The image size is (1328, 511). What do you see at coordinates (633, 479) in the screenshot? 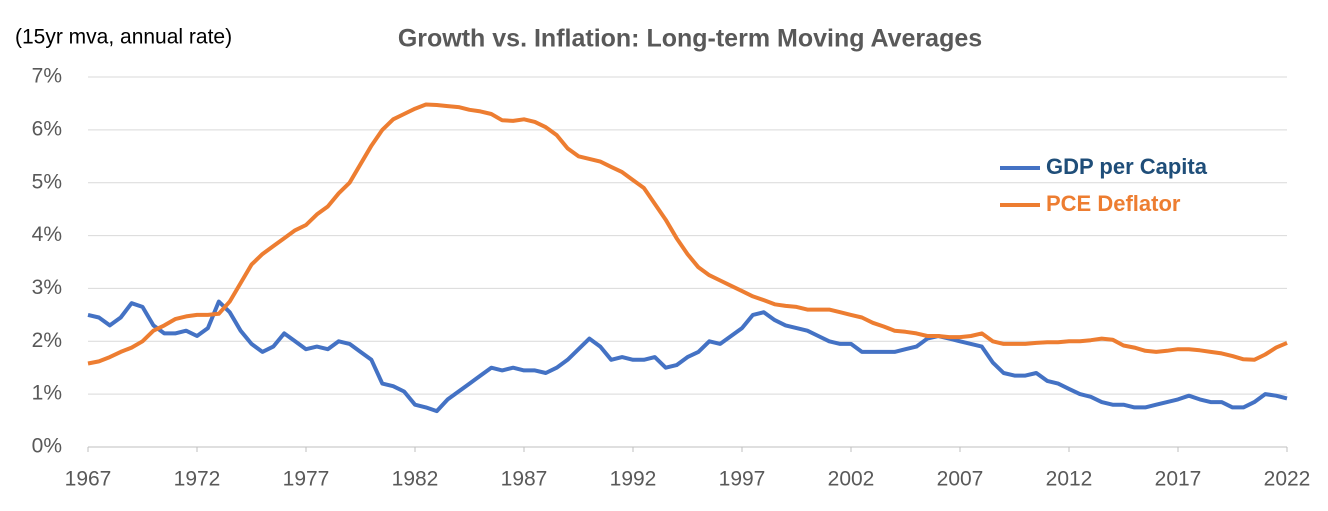
I see `x-tick-label: 1992` at bounding box center [633, 479].